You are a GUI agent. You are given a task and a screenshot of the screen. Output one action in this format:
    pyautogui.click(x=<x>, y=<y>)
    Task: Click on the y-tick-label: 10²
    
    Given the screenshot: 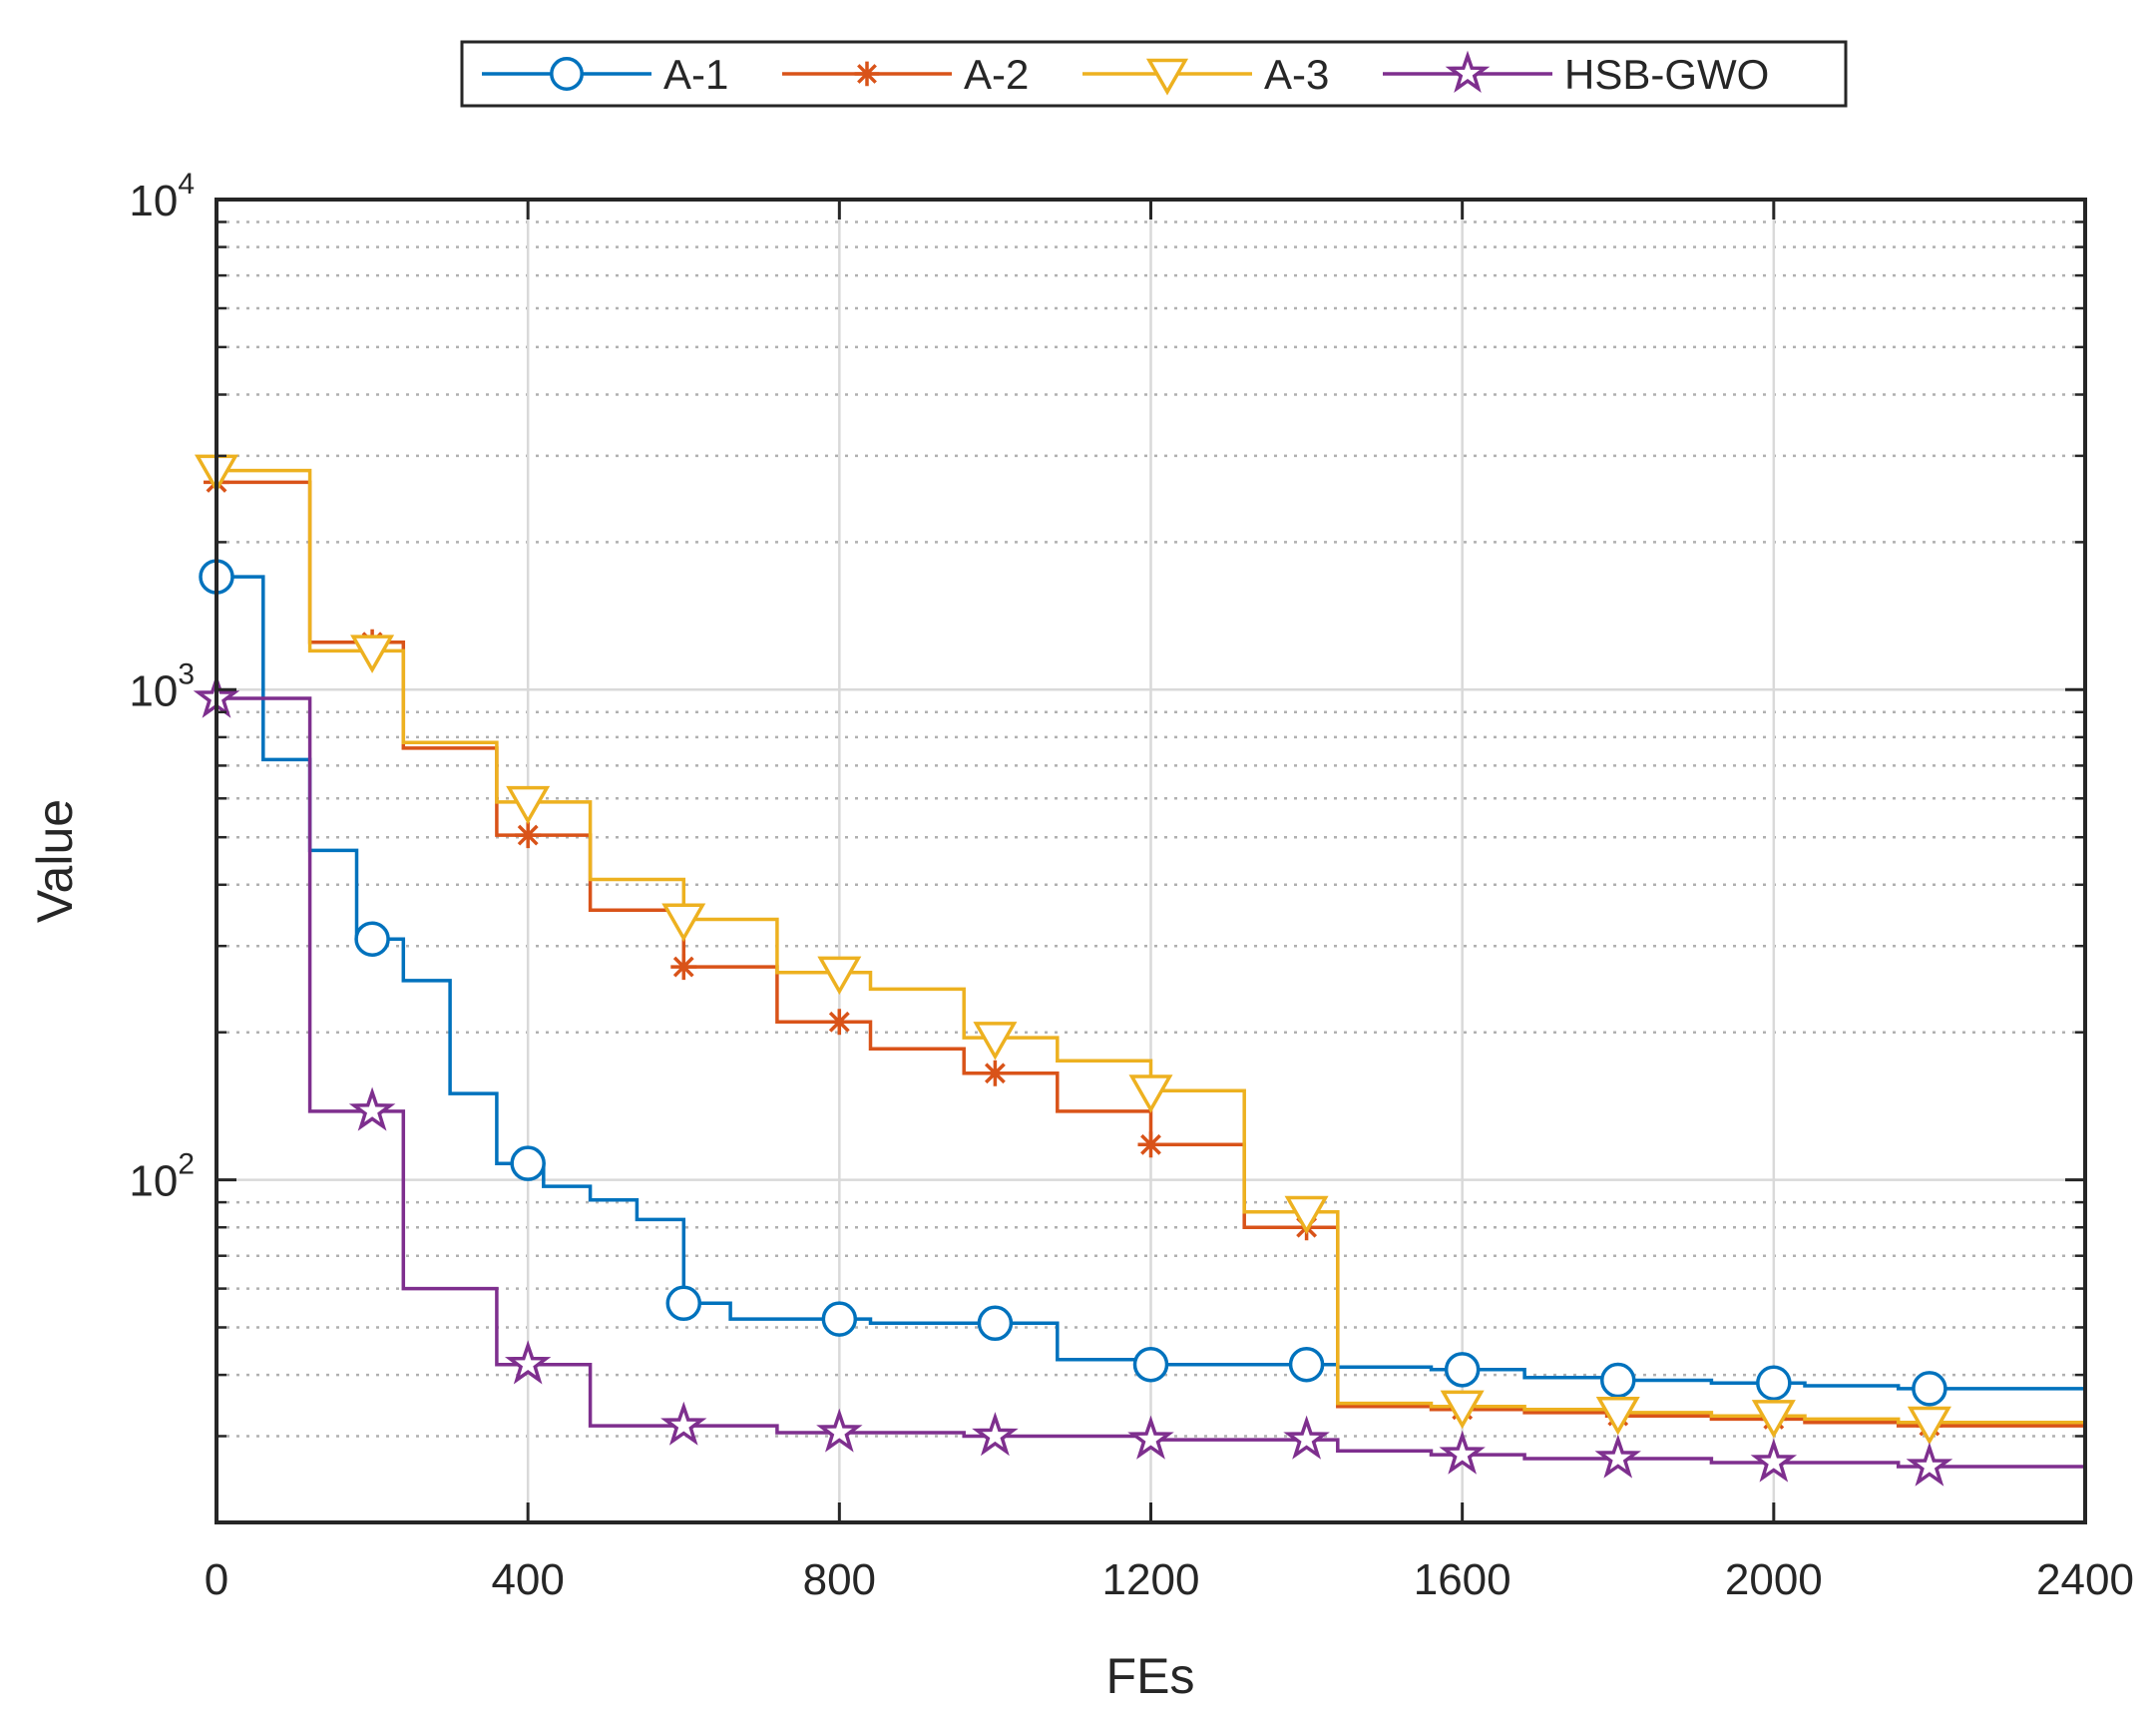 What is the action you would take?
    pyautogui.click(x=162, y=1177)
    